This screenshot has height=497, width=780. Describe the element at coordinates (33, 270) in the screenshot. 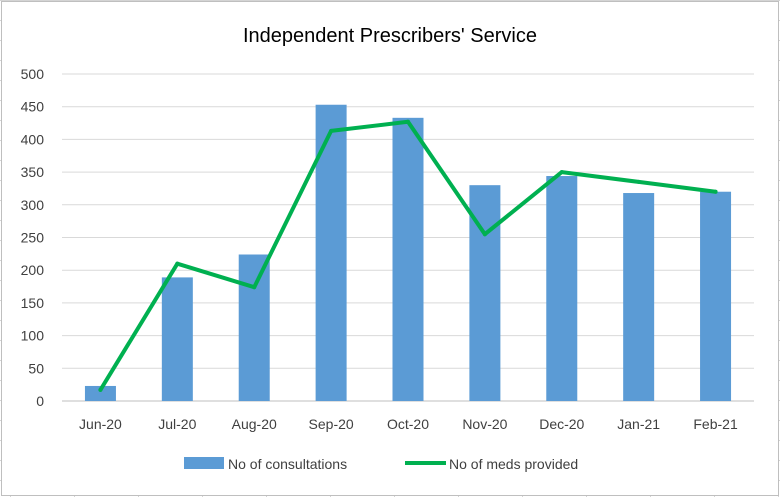

I see `y-tick-label: 200` at that location.